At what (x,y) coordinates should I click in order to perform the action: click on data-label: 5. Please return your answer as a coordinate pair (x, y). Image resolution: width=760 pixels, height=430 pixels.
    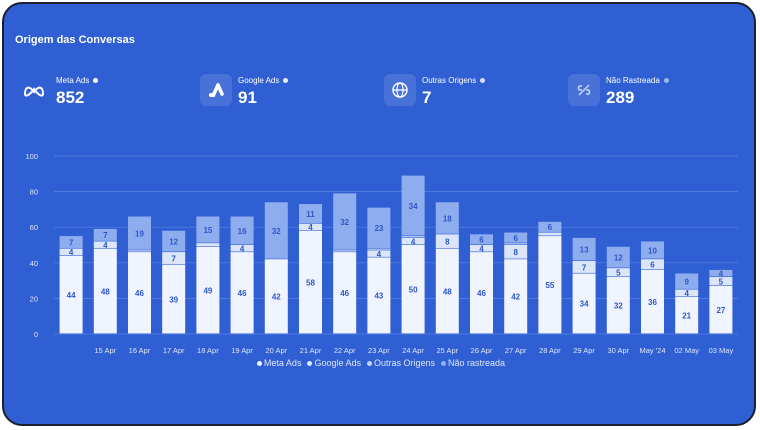
    Looking at the image, I should click on (721, 281).